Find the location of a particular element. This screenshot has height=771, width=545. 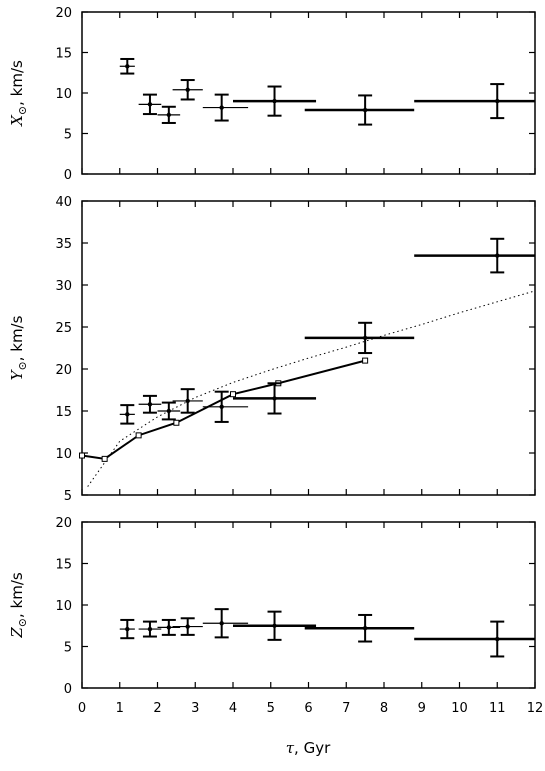

y-tick-label: 40 is located at coordinates (63, 202).